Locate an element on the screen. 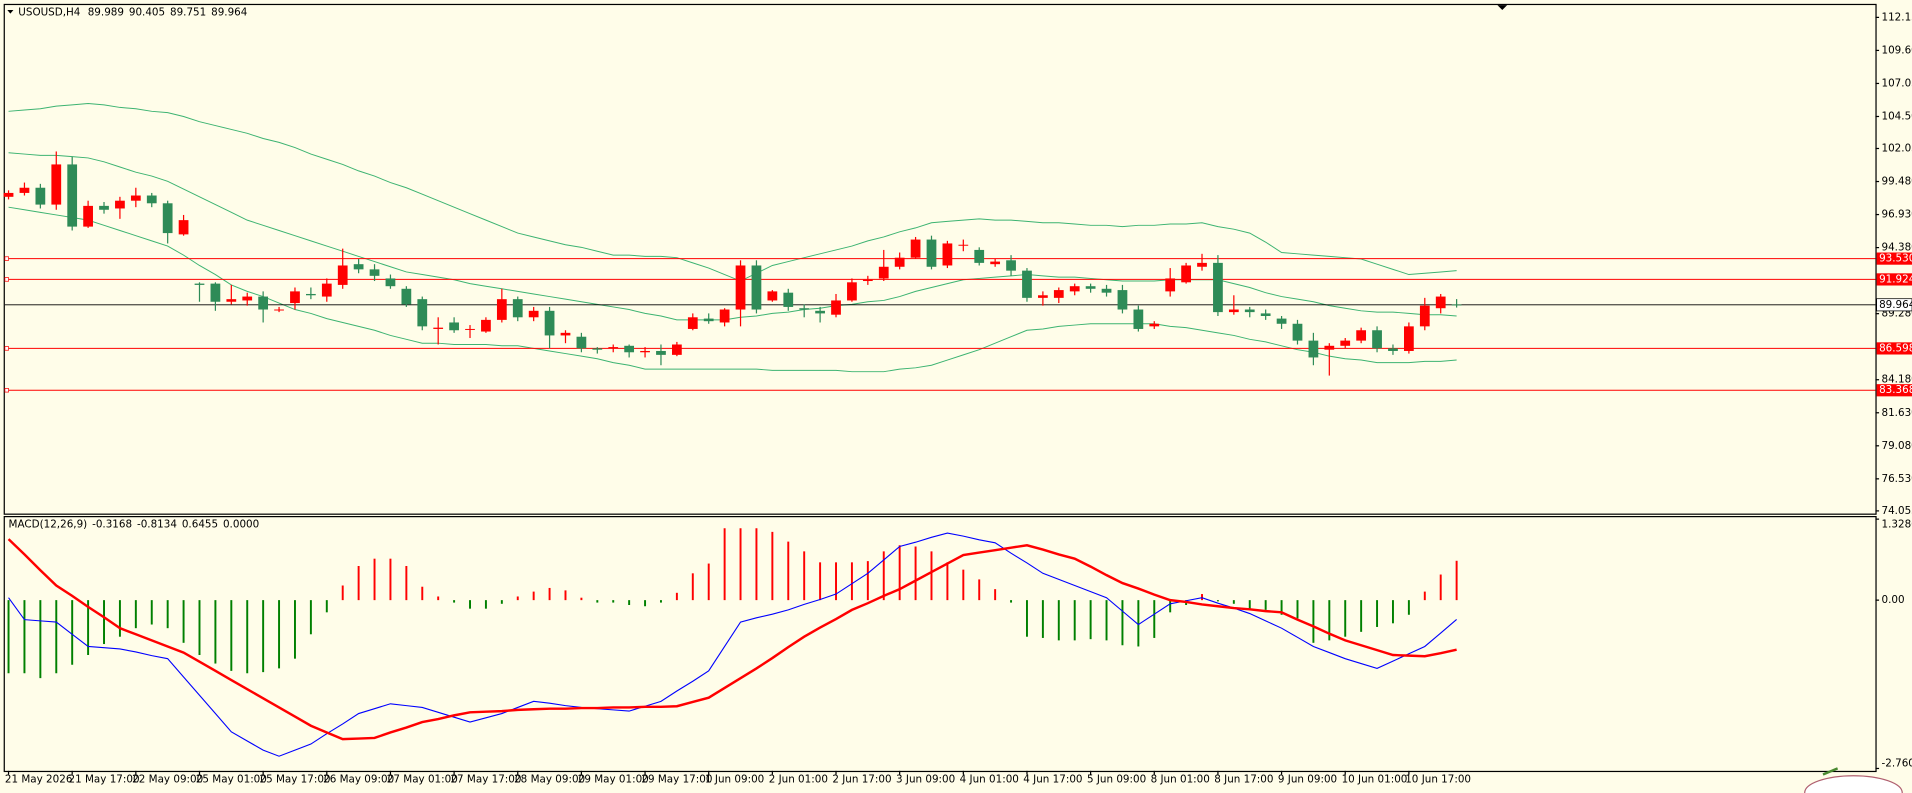 This screenshot has height=793, width=1912. symbol: USOUSD,H4 is located at coordinates (49, 12).